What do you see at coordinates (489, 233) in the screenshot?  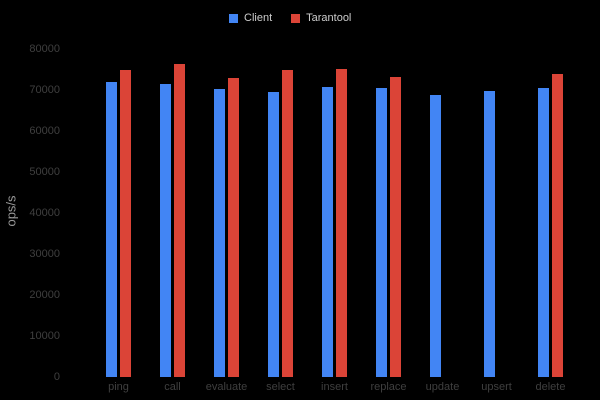 I see `bar-client-upsert` at bounding box center [489, 233].